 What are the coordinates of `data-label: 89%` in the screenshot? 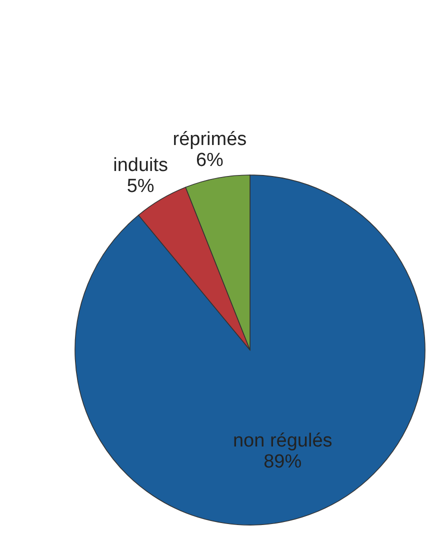 It's located at (283, 462).